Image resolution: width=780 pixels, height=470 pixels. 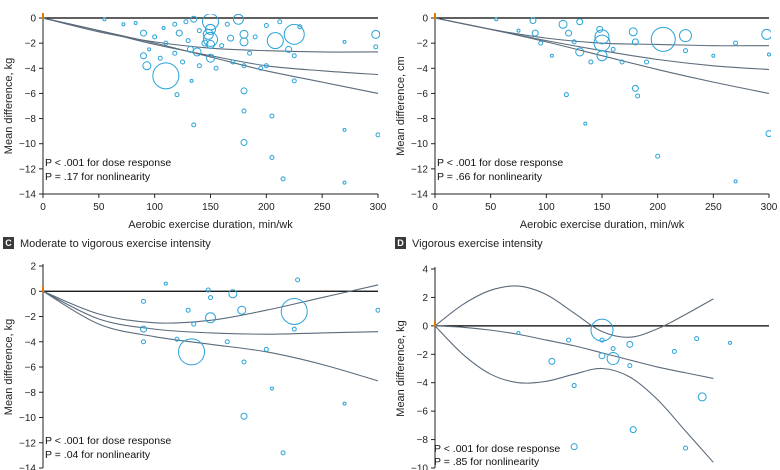 What do you see at coordinates (487, 462) in the screenshot?
I see `p-value-note: P = .85 for nonlinearity` at bounding box center [487, 462].